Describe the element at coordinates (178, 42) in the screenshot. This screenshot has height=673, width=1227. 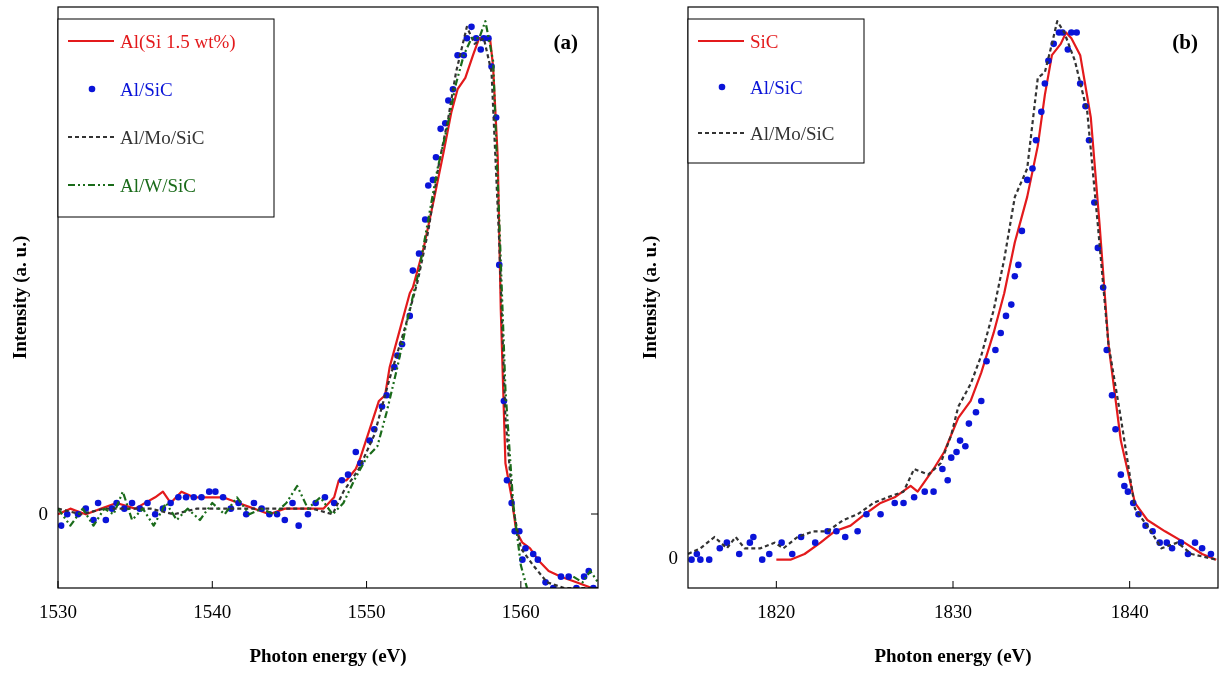
I see `legend-label: Al(Si 1.5 wt%)` at that location.